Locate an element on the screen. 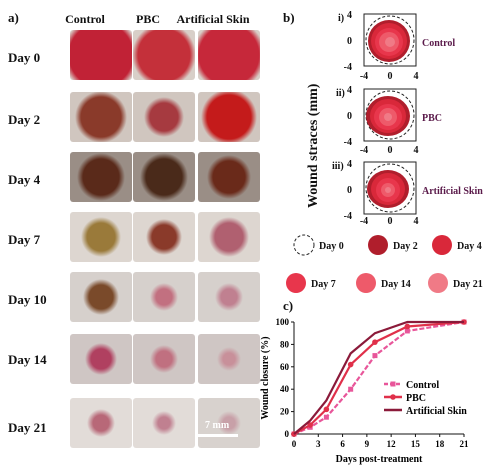 This screenshot has height=469, width=490. panel-c-label: c) is located at coordinates (288, 305).